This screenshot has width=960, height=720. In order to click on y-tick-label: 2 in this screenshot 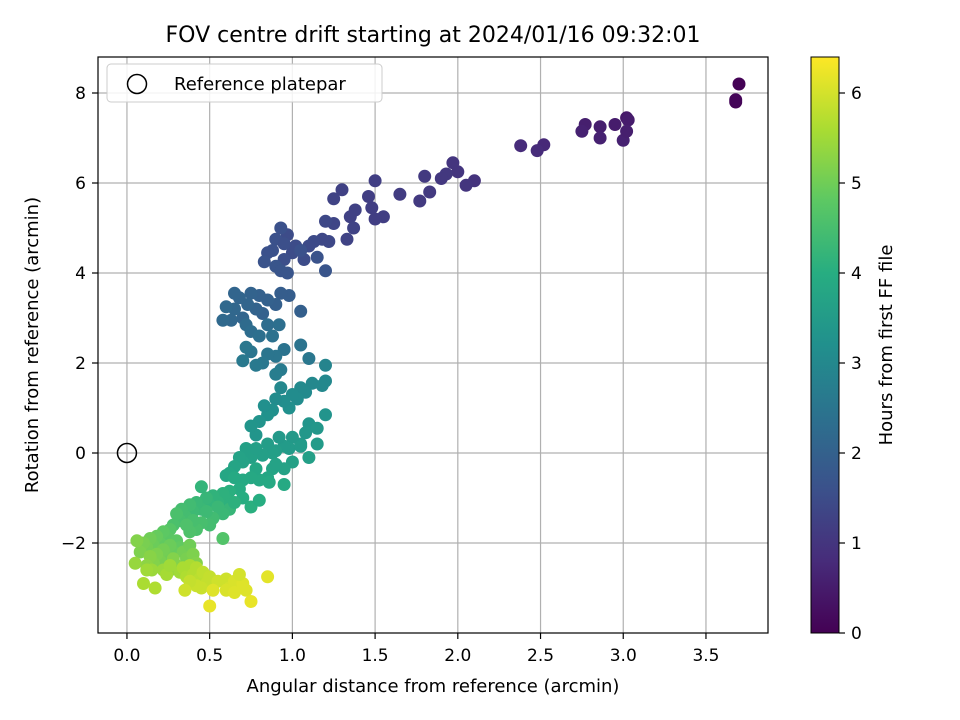, I will do `click(80, 364)`.